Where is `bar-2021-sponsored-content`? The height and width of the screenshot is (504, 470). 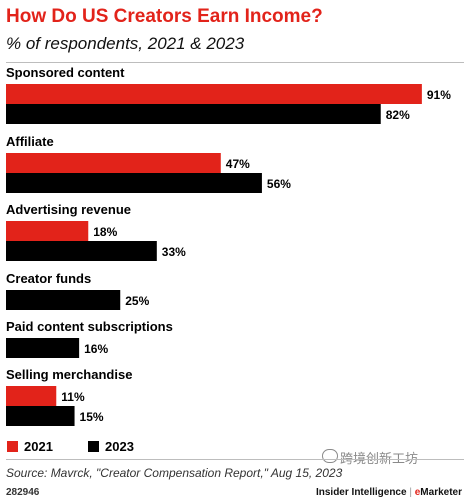
bar-2021-sponsored-content is located at coordinates (214, 94).